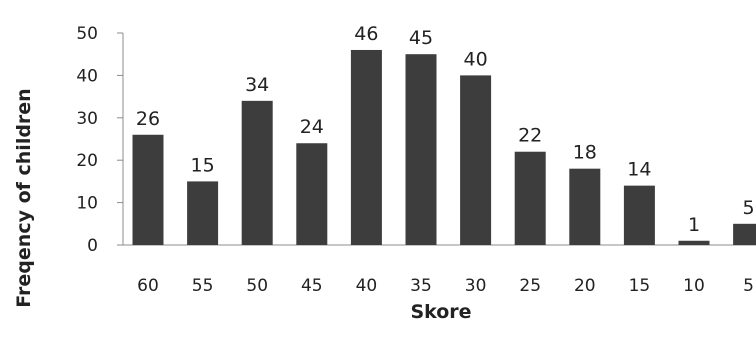 This screenshot has width=756, height=354. What do you see at coordinates (257, 286) in the screenshot?
I see `x-tick-label: 50` at bounding box center [257, 286].